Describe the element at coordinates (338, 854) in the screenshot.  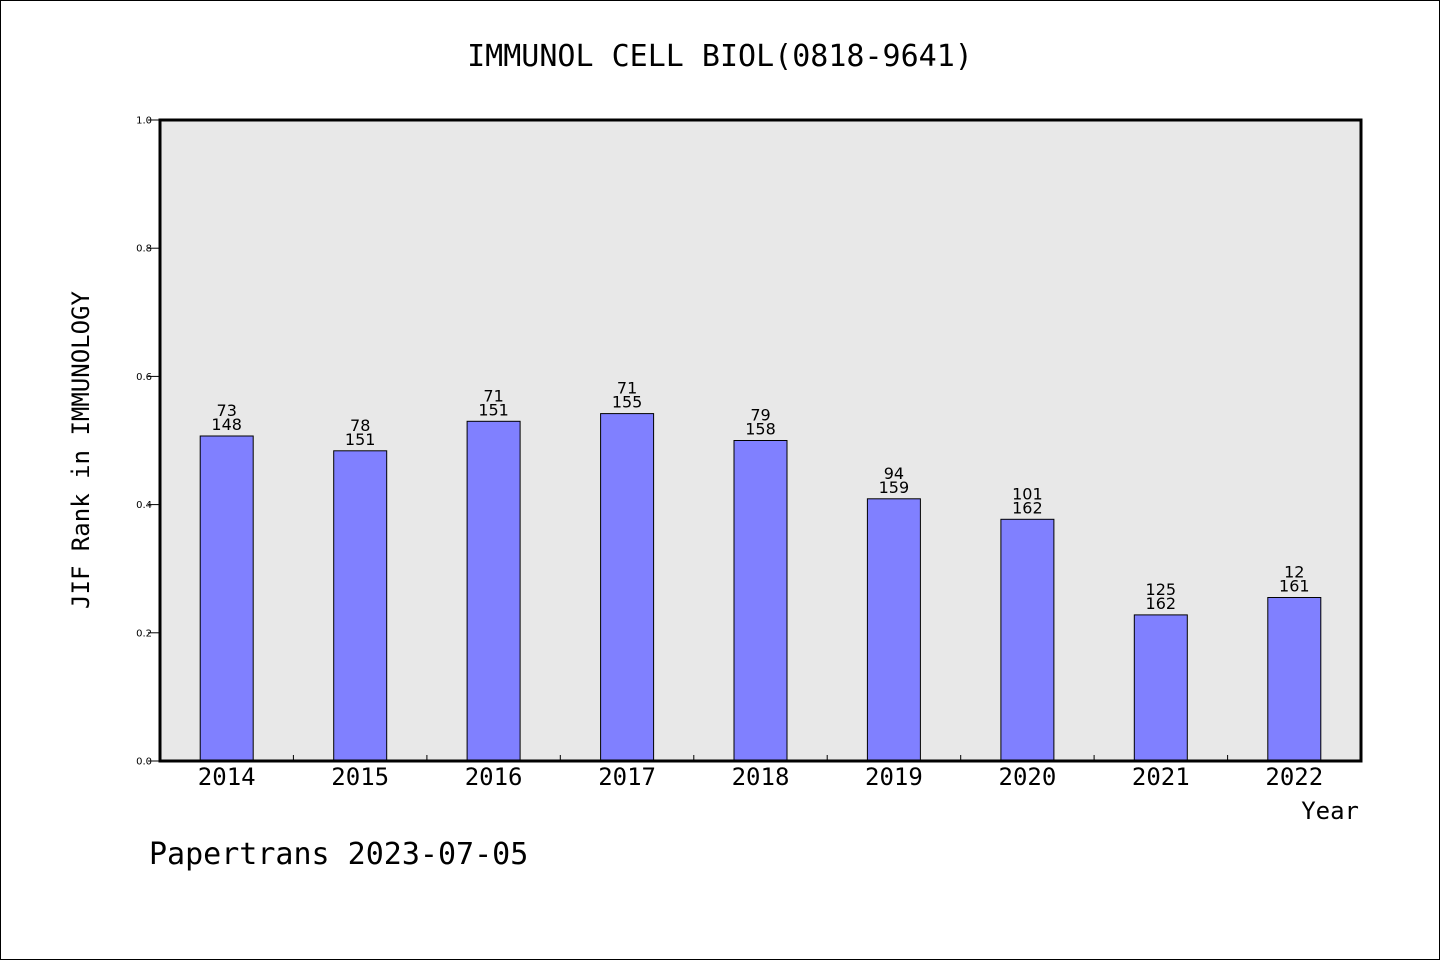
I see `footer-text: Papertrans 2023-07-05` at that location.